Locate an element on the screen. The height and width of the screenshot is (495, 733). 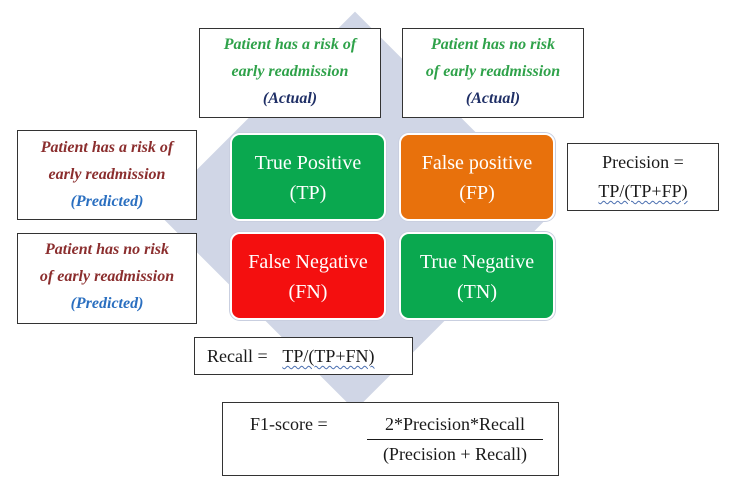
f1-fraction-bar is located at coordinates (455, 439).